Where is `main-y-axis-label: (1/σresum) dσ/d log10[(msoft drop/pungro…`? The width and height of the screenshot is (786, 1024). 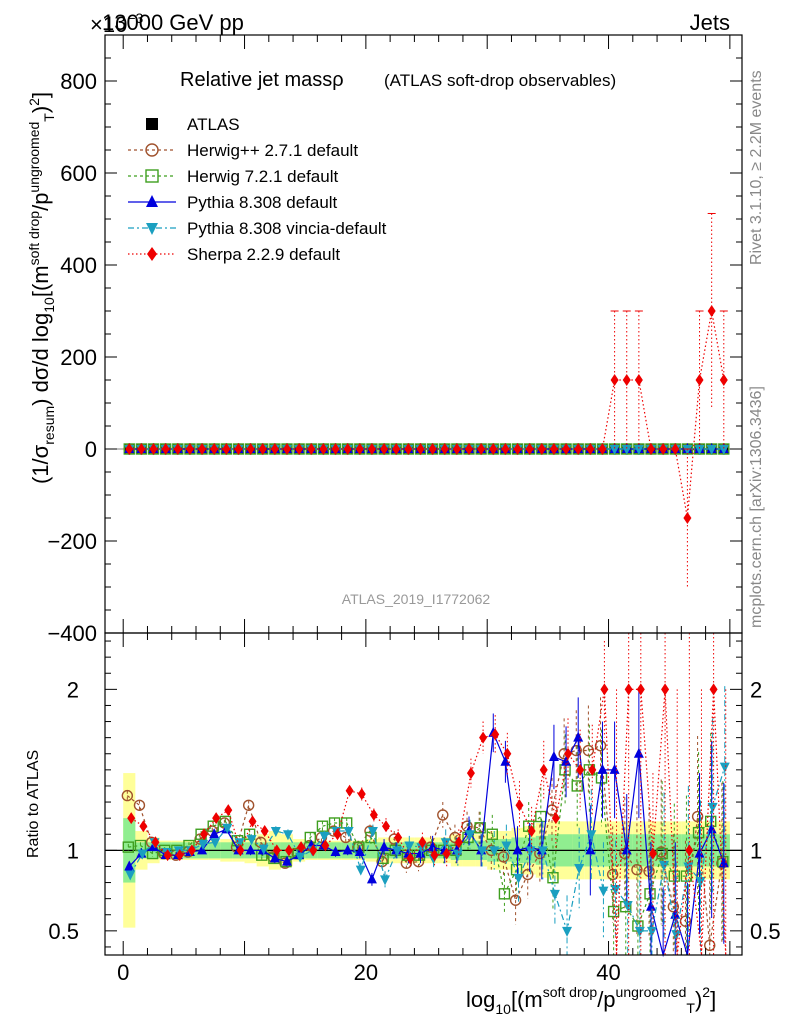
main-y-axis-label: (1/σresum) dσ/d log10[(msoft drop/pungro… is located at coordinates (41, 288).